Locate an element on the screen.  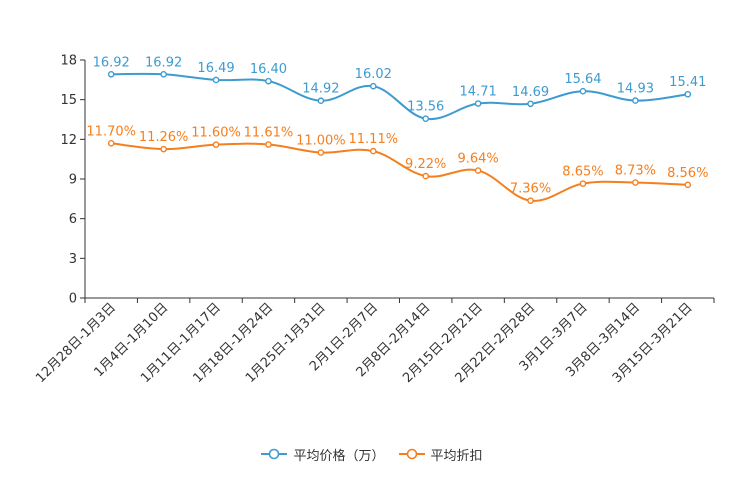
discount-data-label: 9.22% is located at coordinates (425, 164).